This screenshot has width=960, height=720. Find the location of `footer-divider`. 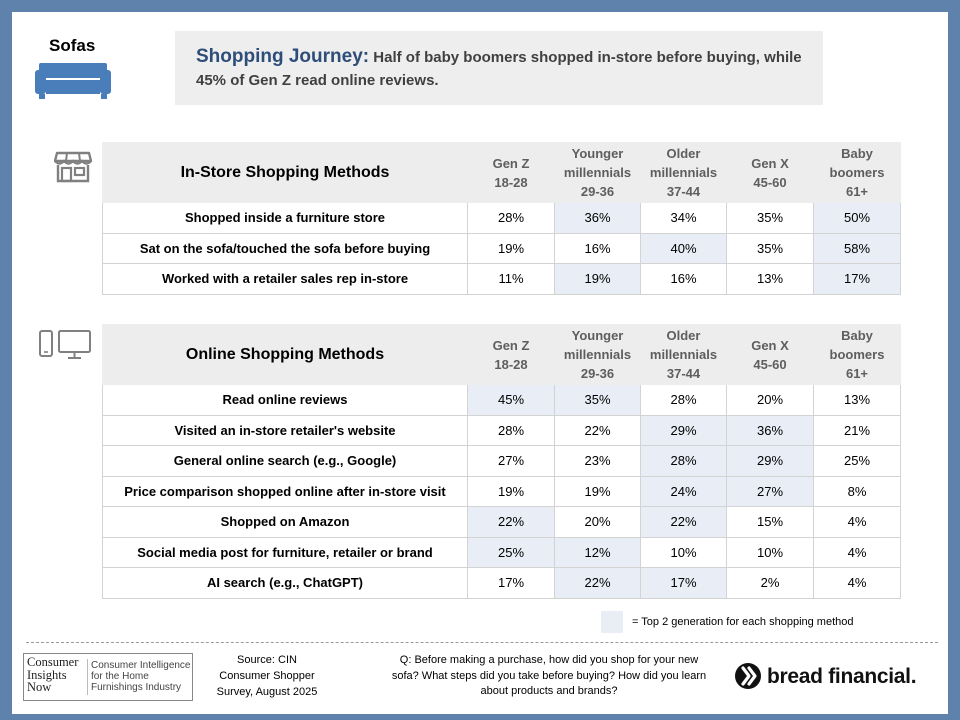

footer-divider is located at coordinates (482, 642).